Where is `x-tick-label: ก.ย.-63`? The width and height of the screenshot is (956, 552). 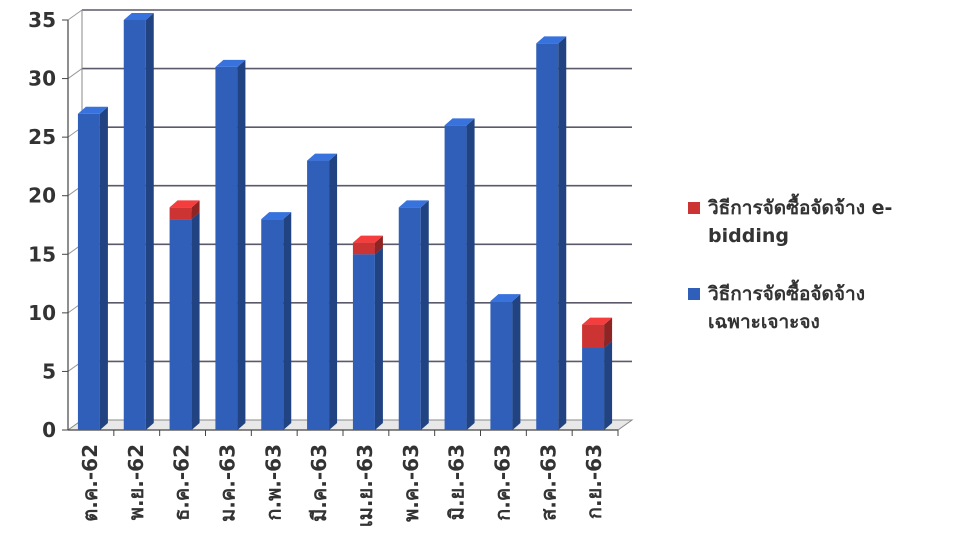 x-tick-label: ก.ย.-63 is located at coordinates (594, 481).